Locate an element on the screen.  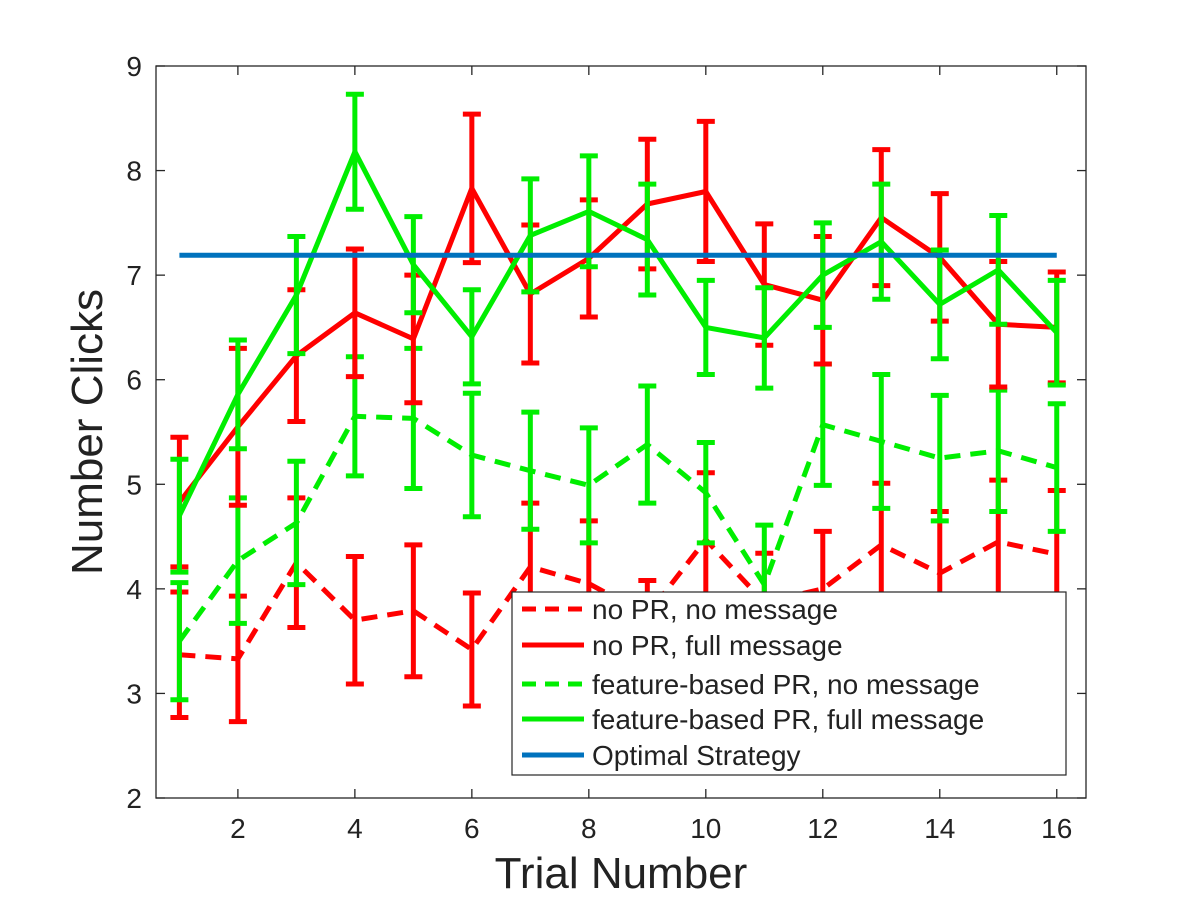
x-tick-label: 12 is located at coordinates (822, 828).